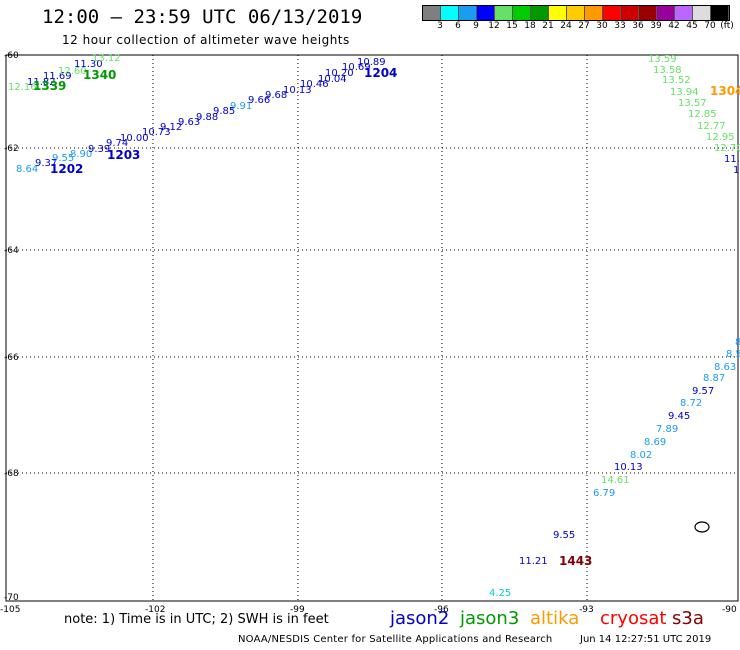 The width and height of the screenshot is (740, 650). I want to click on lat-label: -62, so click(11, 149).